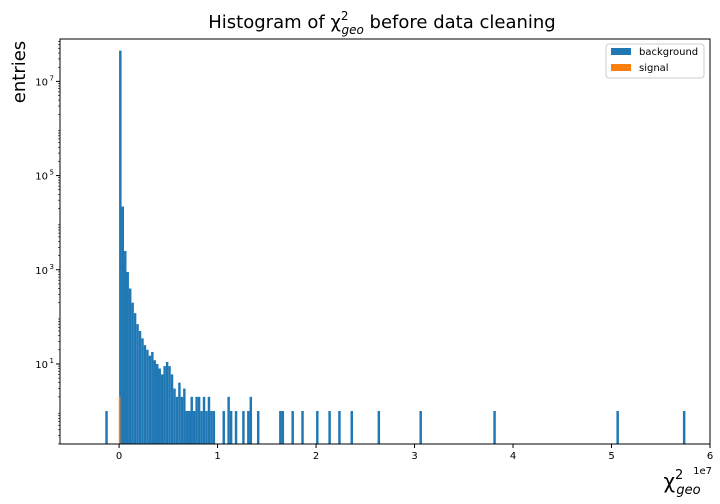  I want to click on y-tick-label-1e3: 10, so click(41, 271).